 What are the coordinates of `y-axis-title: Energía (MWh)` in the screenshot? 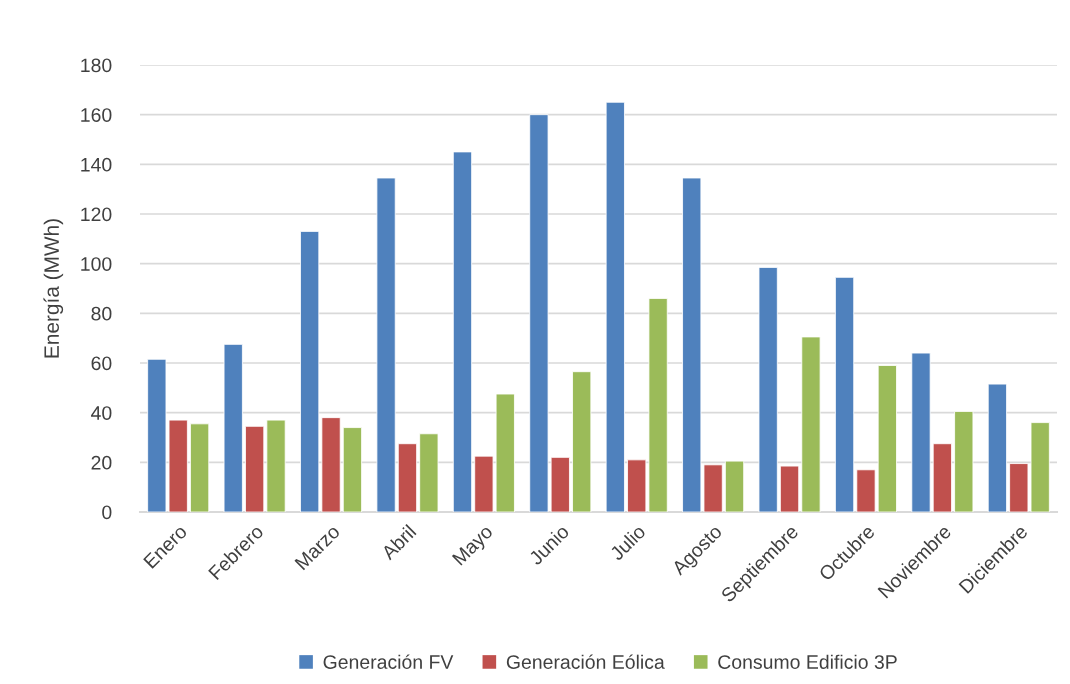 It's located at (53, 288).